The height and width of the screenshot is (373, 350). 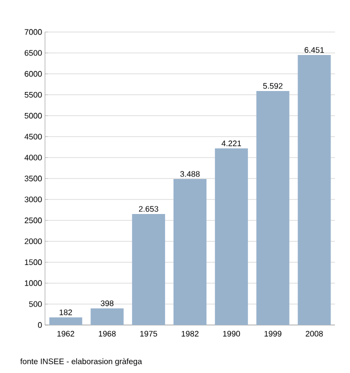 What do you see at coordinates (148, 209) in the screenshot?
I see `data-label: 2.653` at bounding box center [148, 209].